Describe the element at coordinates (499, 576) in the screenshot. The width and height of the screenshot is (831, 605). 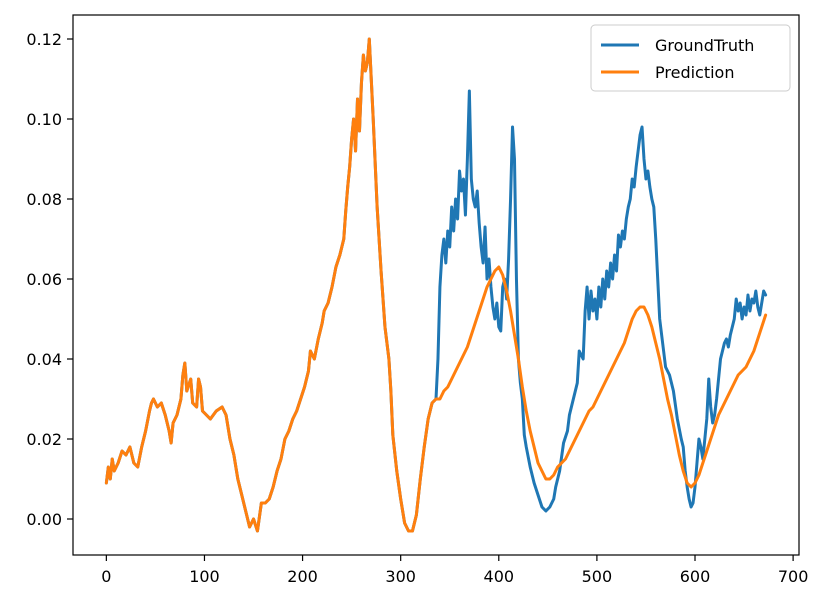
I see `x-tick-label: 400` at that location.